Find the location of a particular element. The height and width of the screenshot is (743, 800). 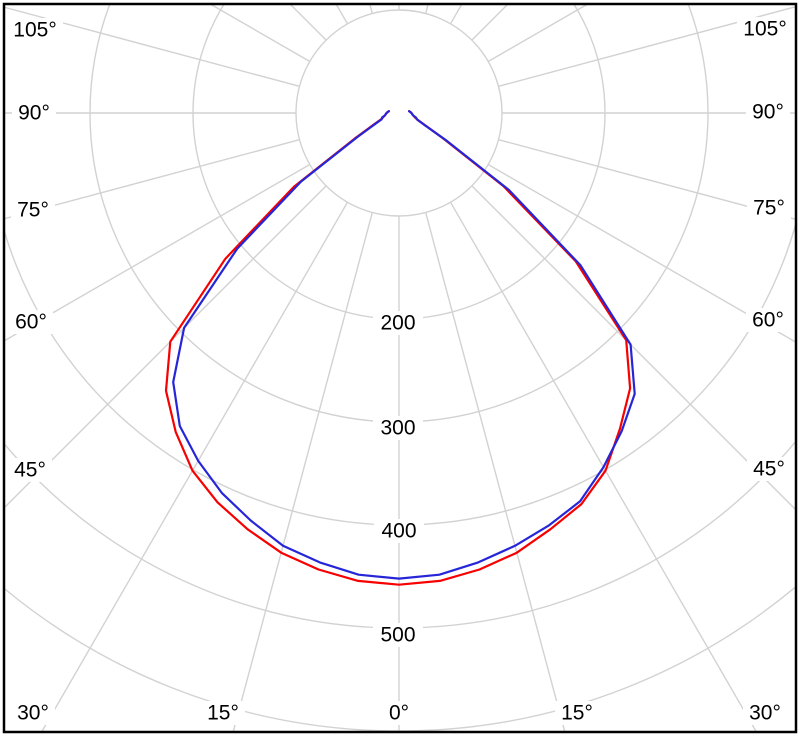

radial-label: 400 is located at coordinates (398, 531).